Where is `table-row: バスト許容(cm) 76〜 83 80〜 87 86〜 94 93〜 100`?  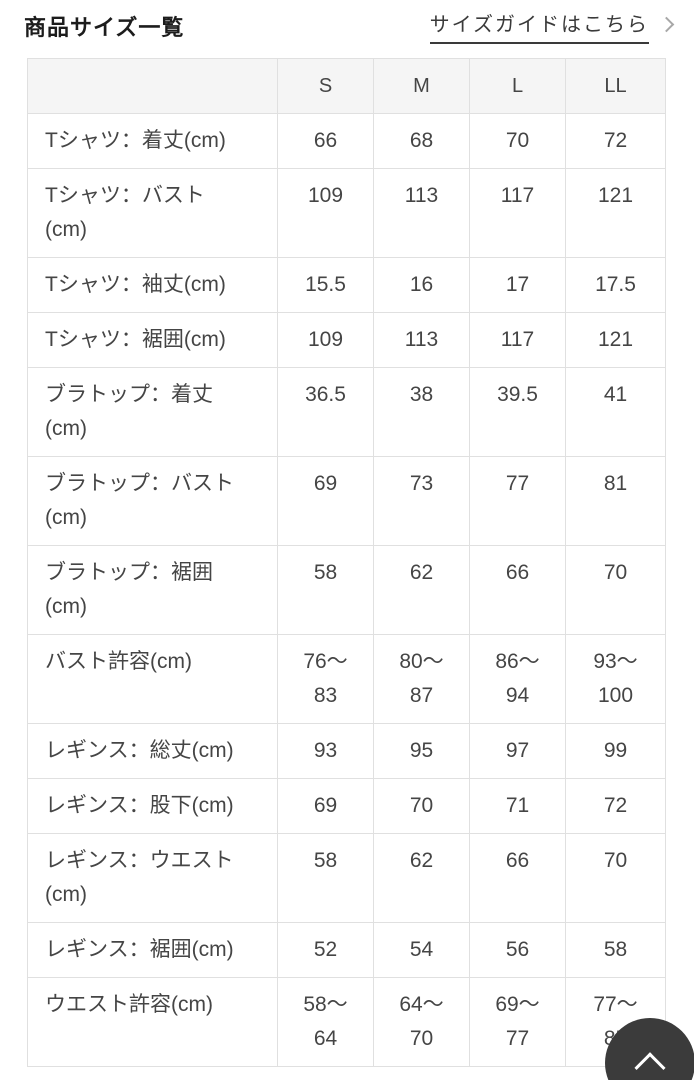
table-row: バスト許容(cm) 76〜 83 80〜 87 86〜 94 93〜 100 is located at coordinates (346, 679).